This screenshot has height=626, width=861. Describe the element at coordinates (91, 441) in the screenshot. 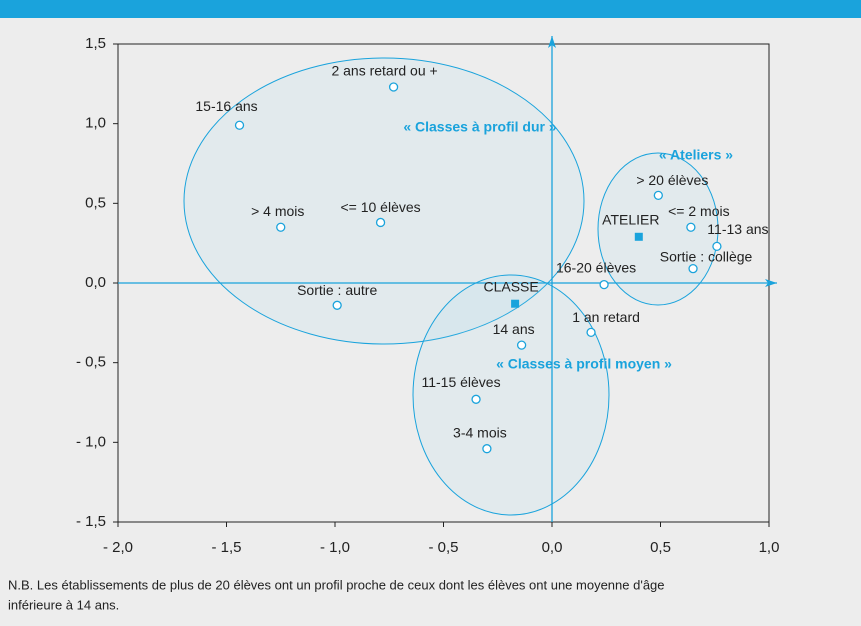

I see `y-tick-label: - 1,0` at that location.